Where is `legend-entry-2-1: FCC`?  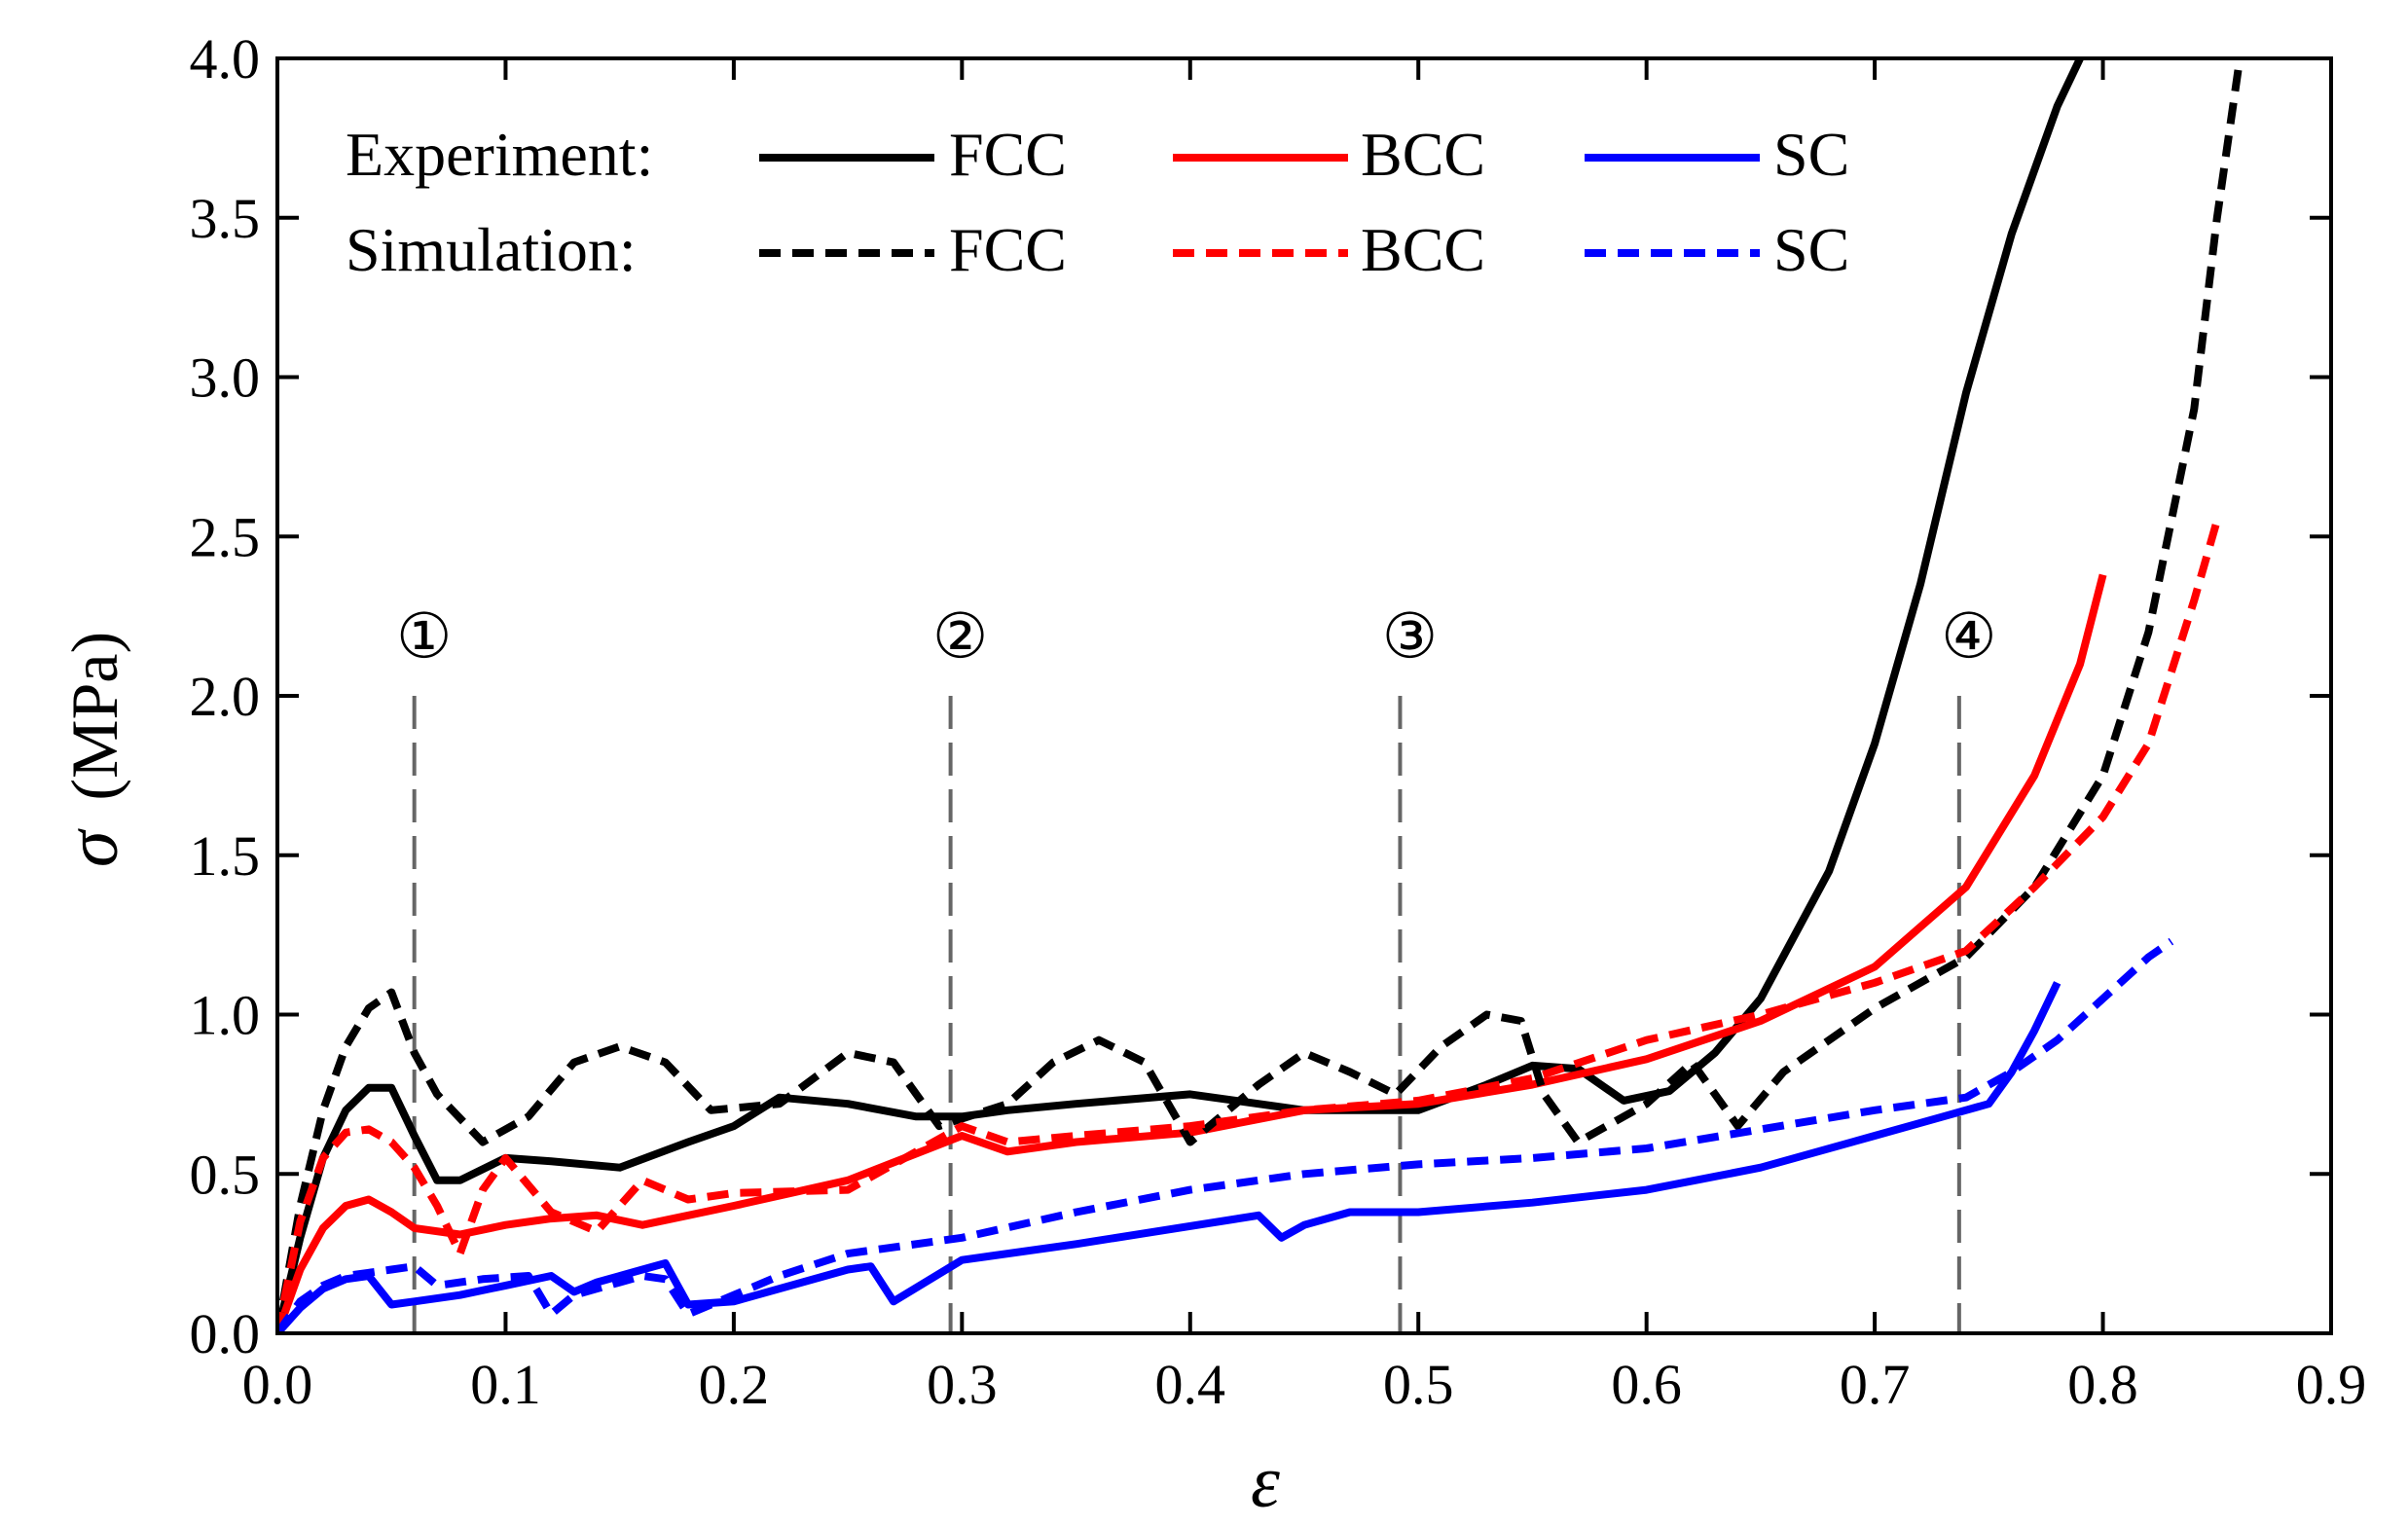 legend-entry-2-1: FCC is located at coordinates (1008, 249).